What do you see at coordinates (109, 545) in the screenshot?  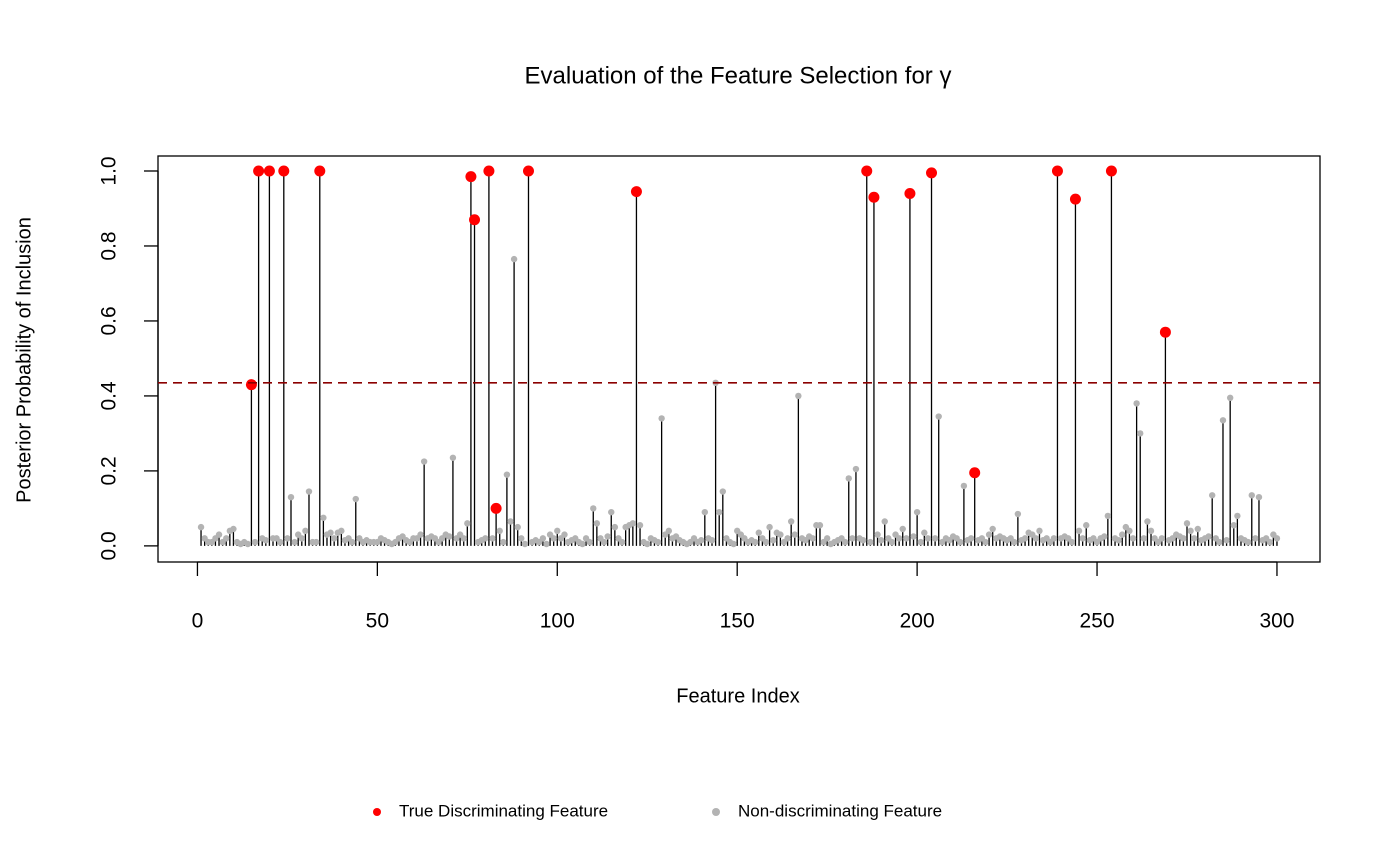 I see `y-tick-label: 0.0` at bounding box center [109, 545].